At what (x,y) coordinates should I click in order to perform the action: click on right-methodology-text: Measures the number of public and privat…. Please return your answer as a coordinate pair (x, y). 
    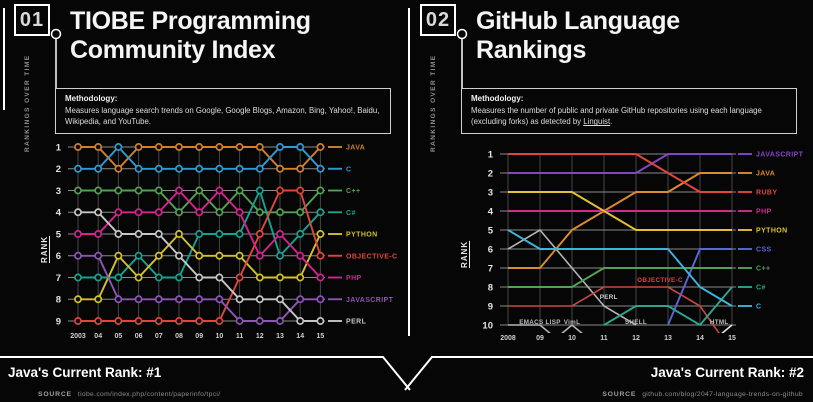
    Looking at the image, I should click on (629, 116).